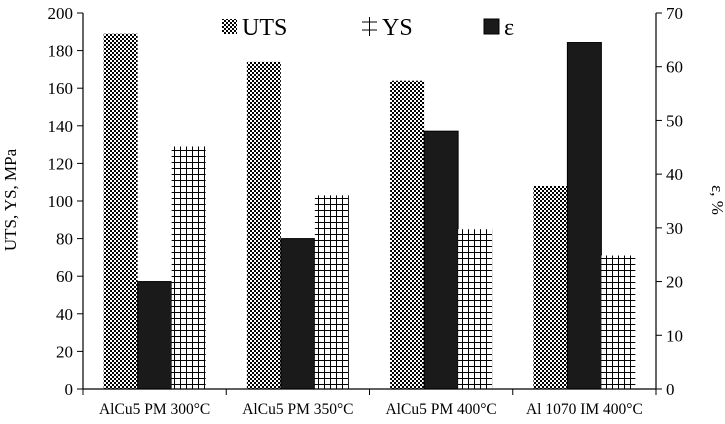 This screenshot has height=424, width=725. Describe the element at coordinates (61, 13) in the screenshot. I see `y-tick-label: 200` at that location.